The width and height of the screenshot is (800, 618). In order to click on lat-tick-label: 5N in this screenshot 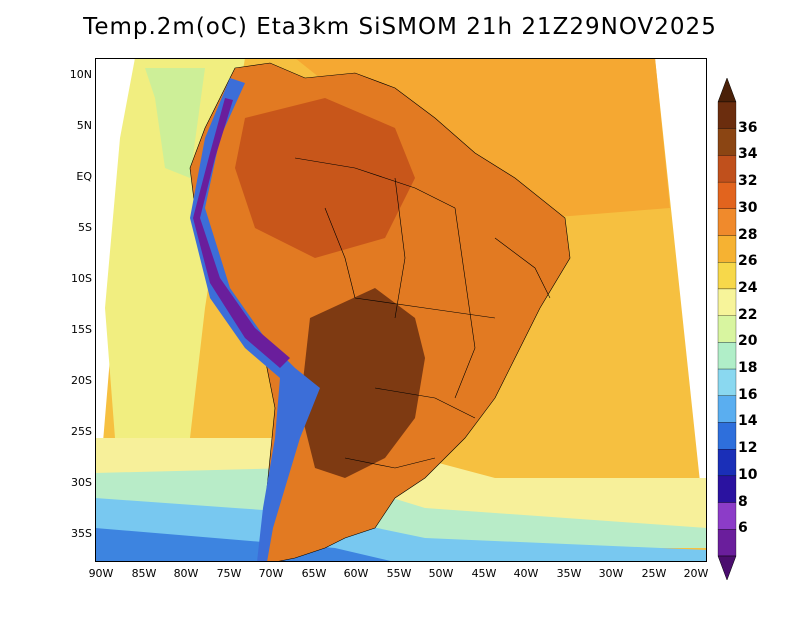, I will do `click(84, 125)`.